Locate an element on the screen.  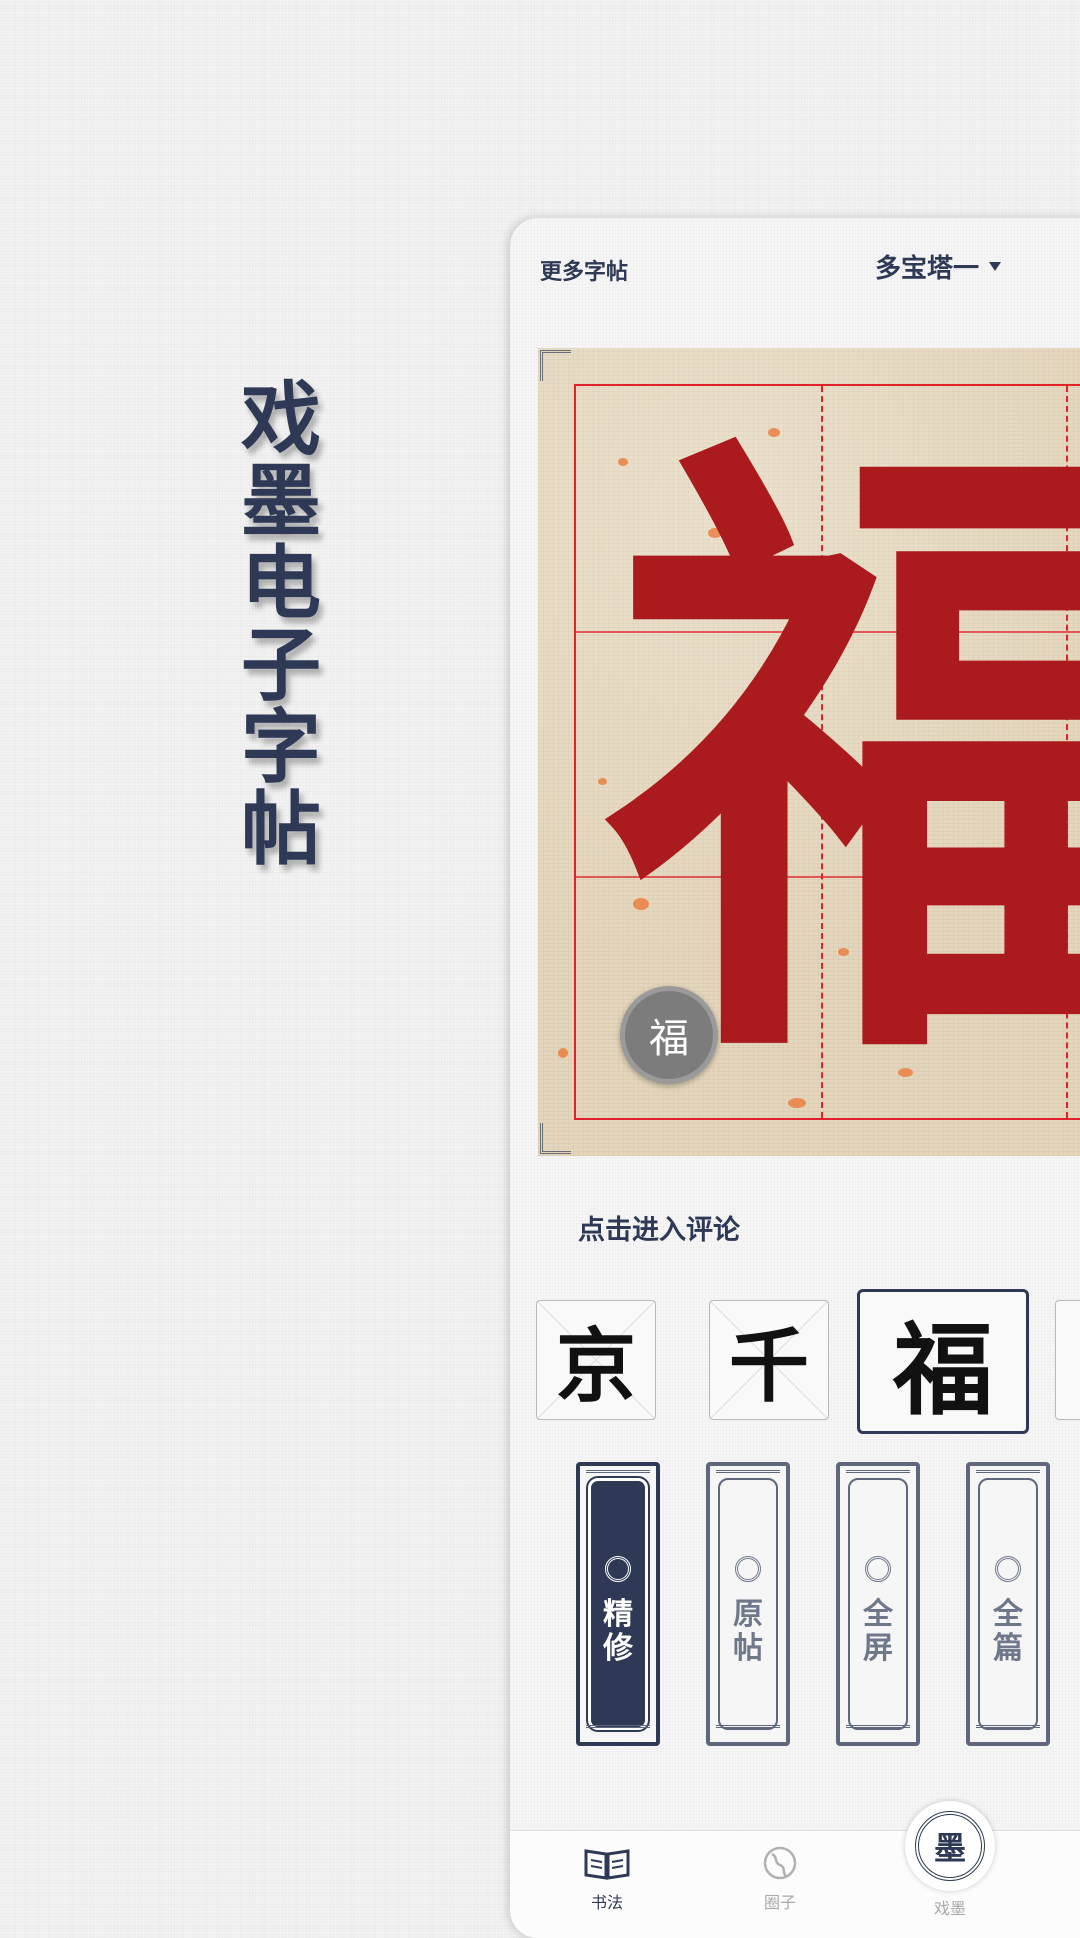
enter-comments-link: 点击进入评论 is located at coordinates (659, 1230).